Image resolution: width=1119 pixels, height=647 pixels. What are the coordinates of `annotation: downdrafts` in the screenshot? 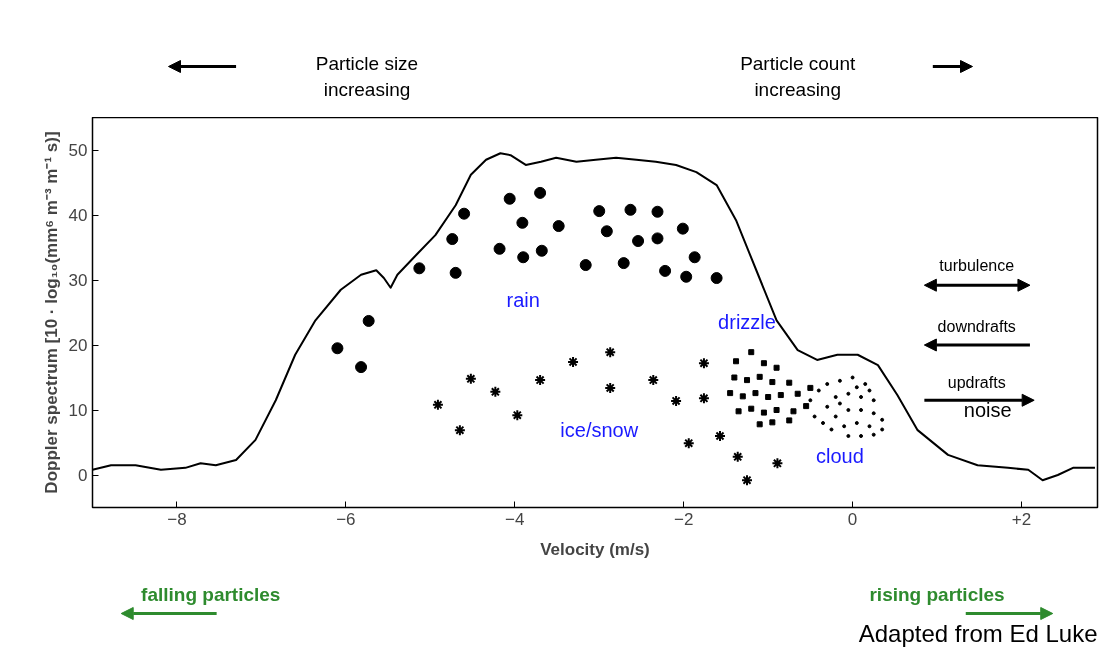 It's located at (976, 327).